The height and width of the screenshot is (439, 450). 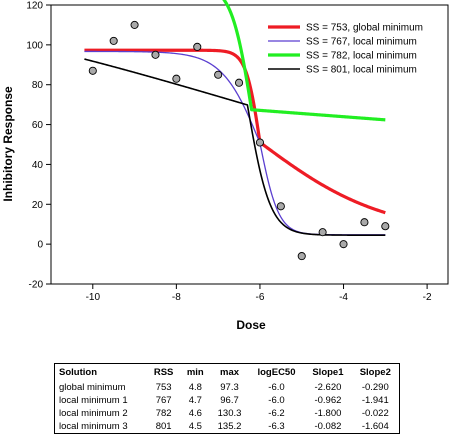 What do you see at coordinates (361, 56) in the screenshot?
I see `legend-label-3: SS = 782, local minimum` at bounding box center [361, 56].